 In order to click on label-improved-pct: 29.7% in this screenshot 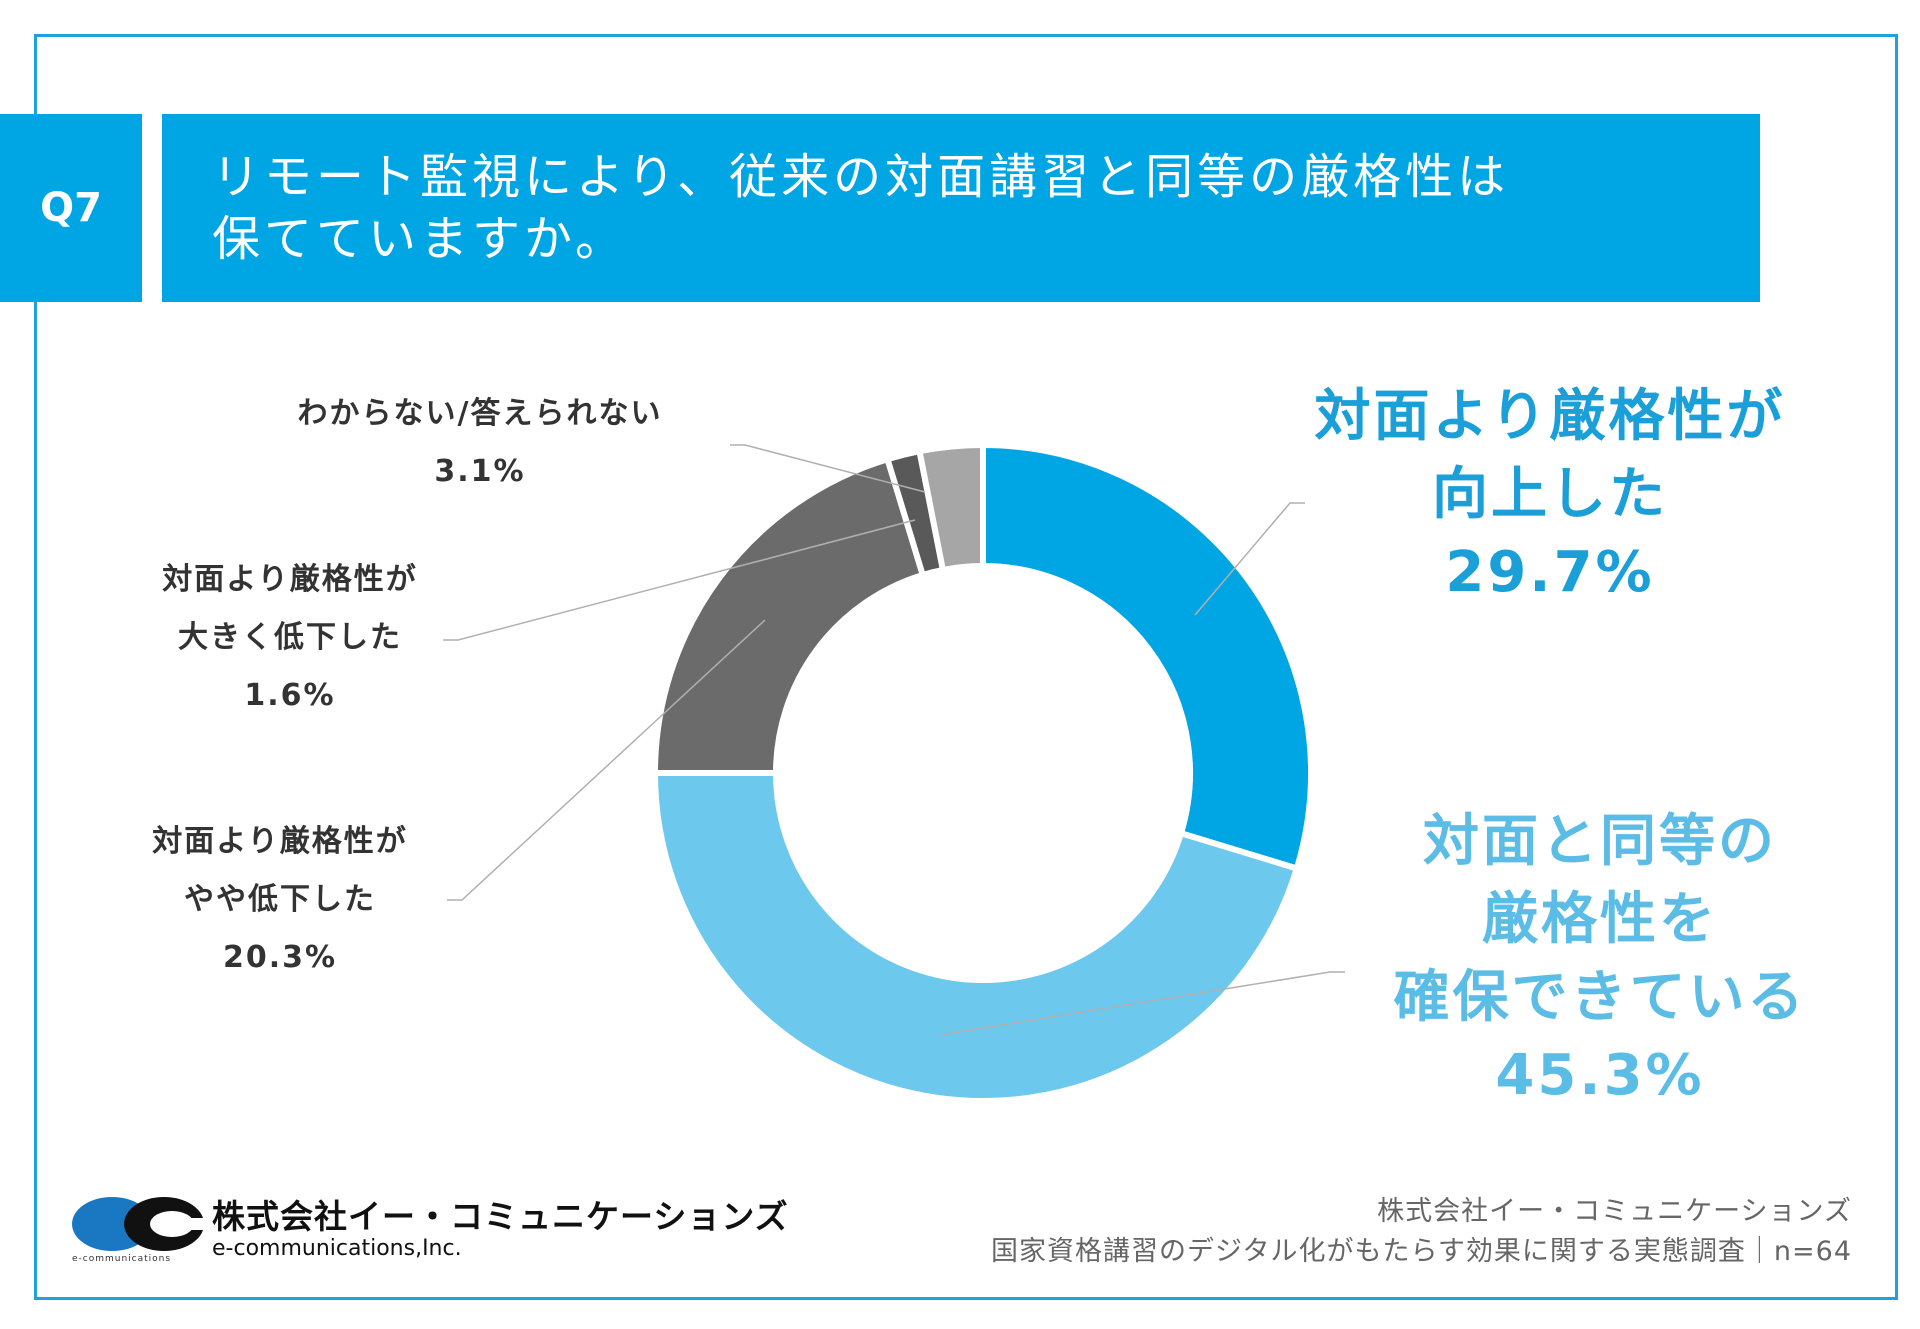, I will do `click(1550, 572)`.